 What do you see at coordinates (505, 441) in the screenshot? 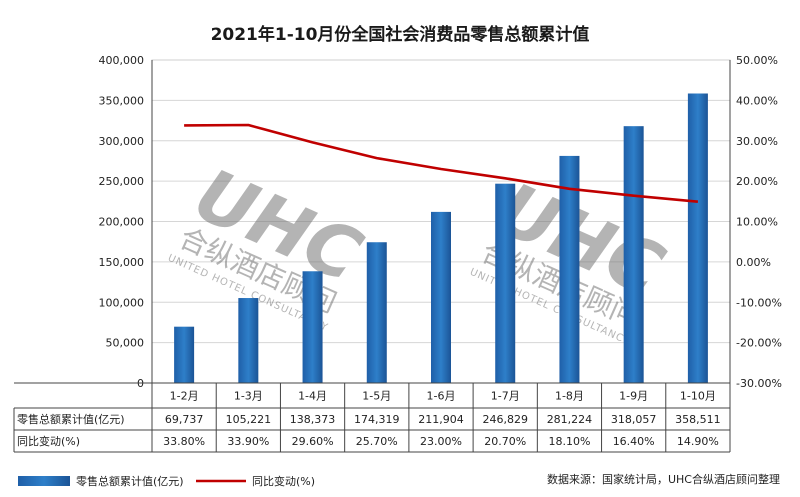
I see `table-cell-yoy: 20.70%` at bounding box center [505, 441].